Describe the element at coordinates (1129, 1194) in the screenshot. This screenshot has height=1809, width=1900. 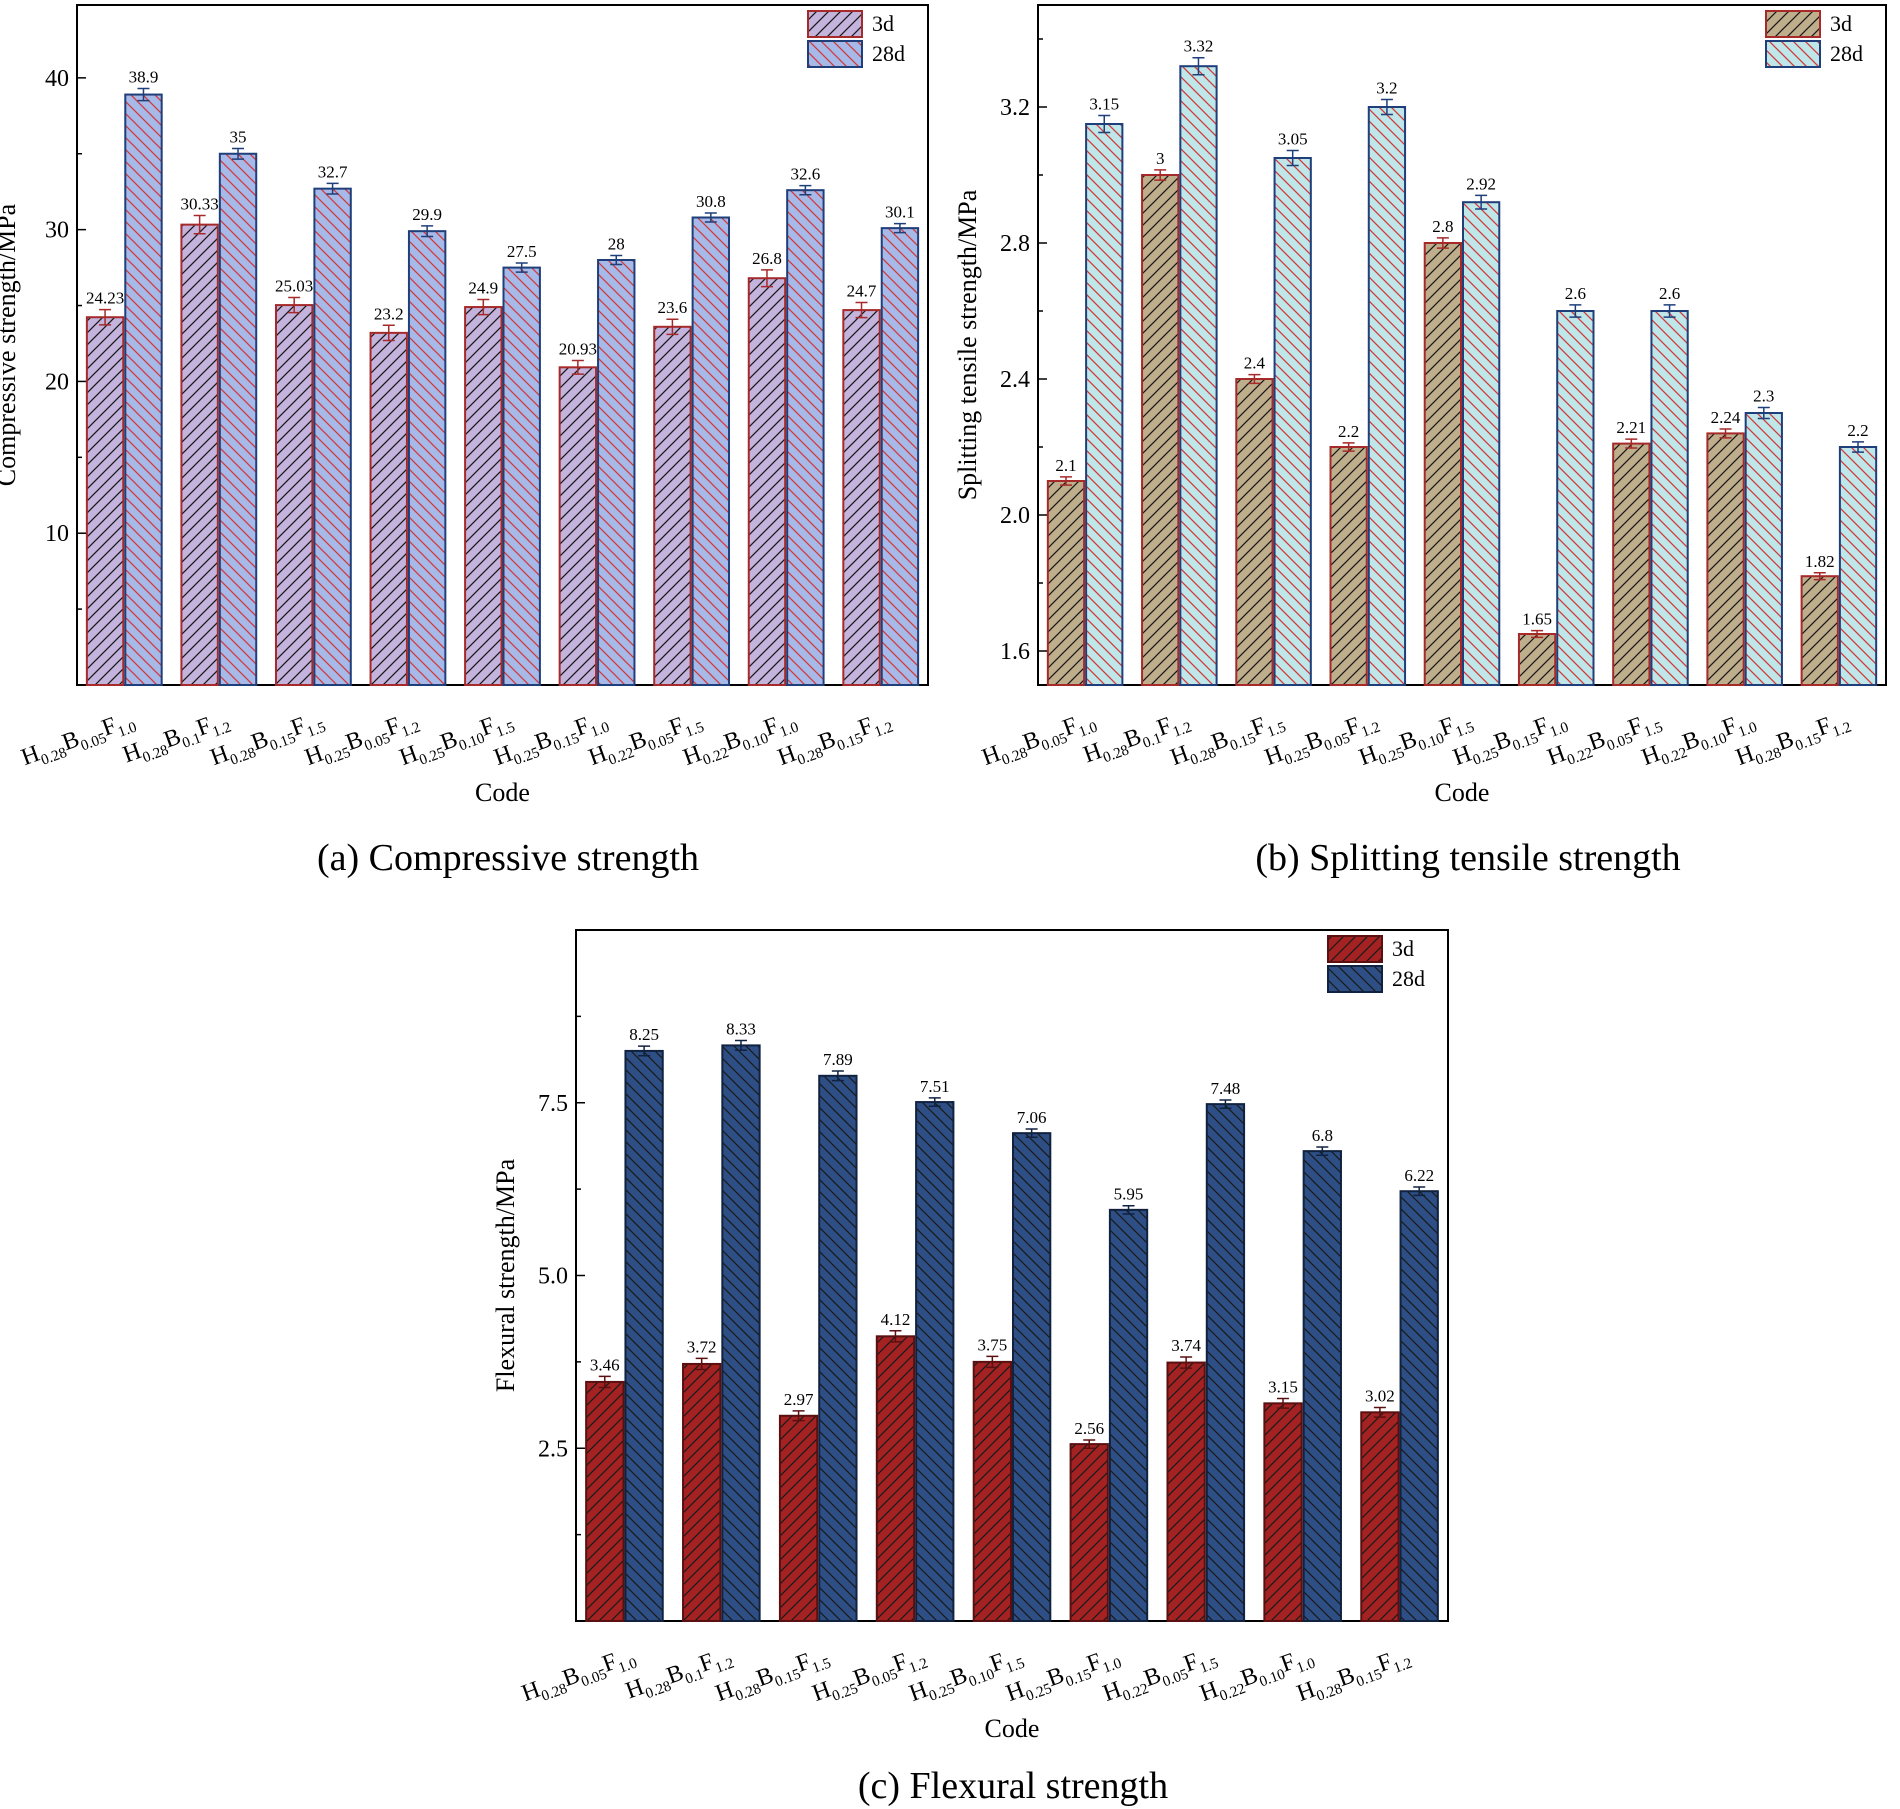
I see `data-label-28d-6: 5.95` at that location.